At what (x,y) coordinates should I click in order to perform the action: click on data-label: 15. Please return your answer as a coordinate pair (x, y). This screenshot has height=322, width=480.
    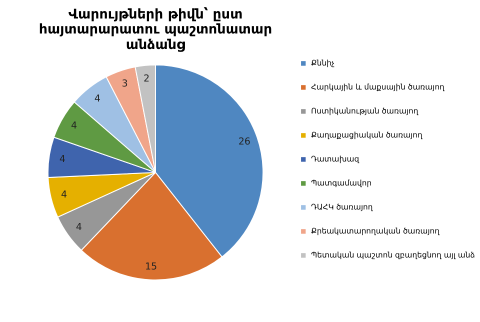
    Looking at the image, I should click on (151, 266).